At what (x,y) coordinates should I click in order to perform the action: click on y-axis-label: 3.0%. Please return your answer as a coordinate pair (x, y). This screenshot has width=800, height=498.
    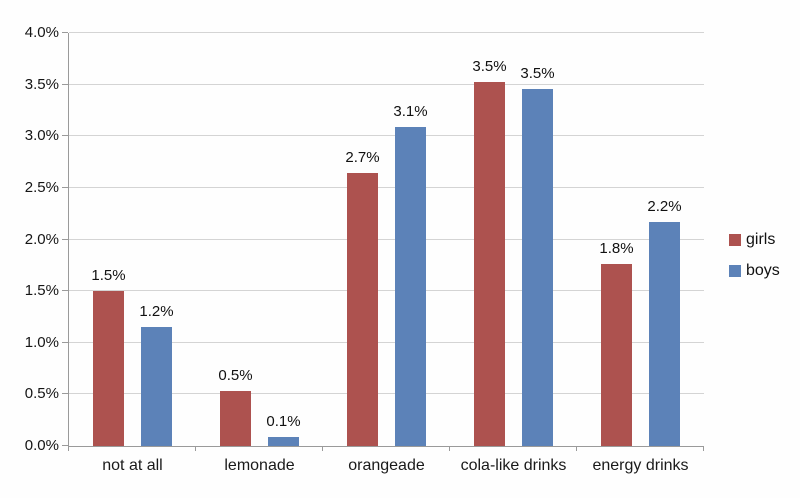
    Looking at the image, I should click on (41, 136).